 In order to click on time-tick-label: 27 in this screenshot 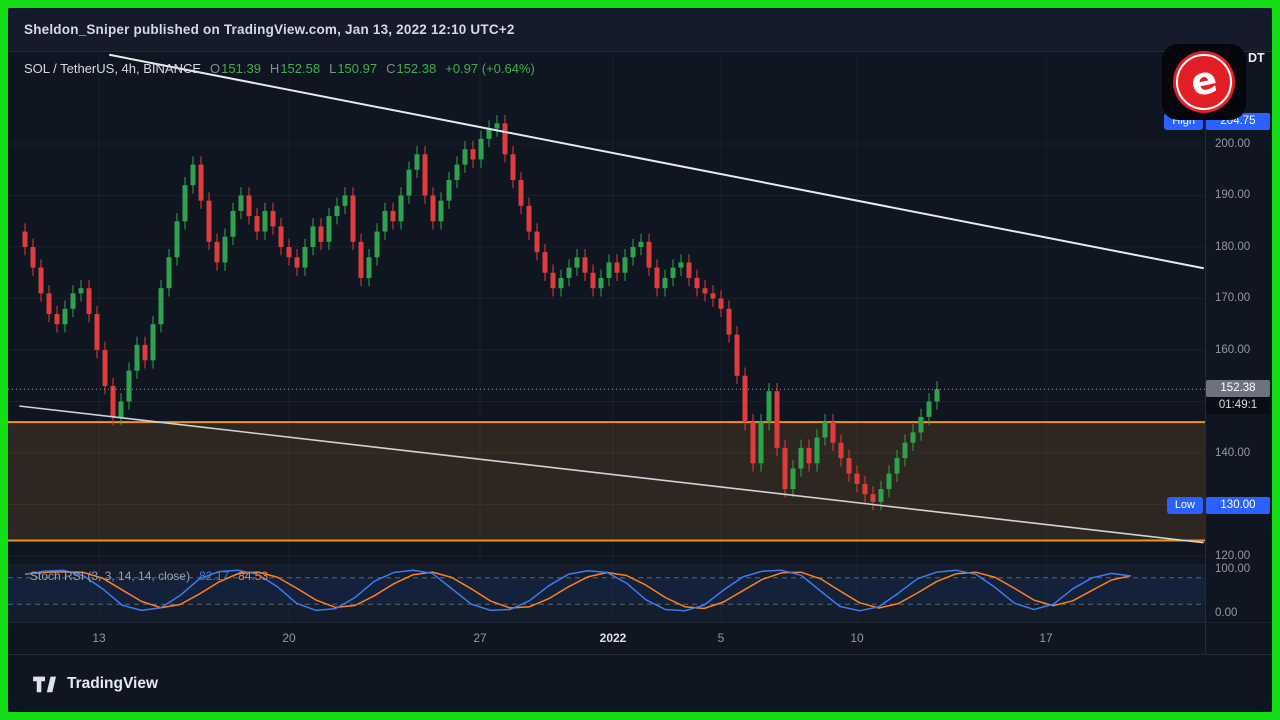, I will do `click(480, 638)`.